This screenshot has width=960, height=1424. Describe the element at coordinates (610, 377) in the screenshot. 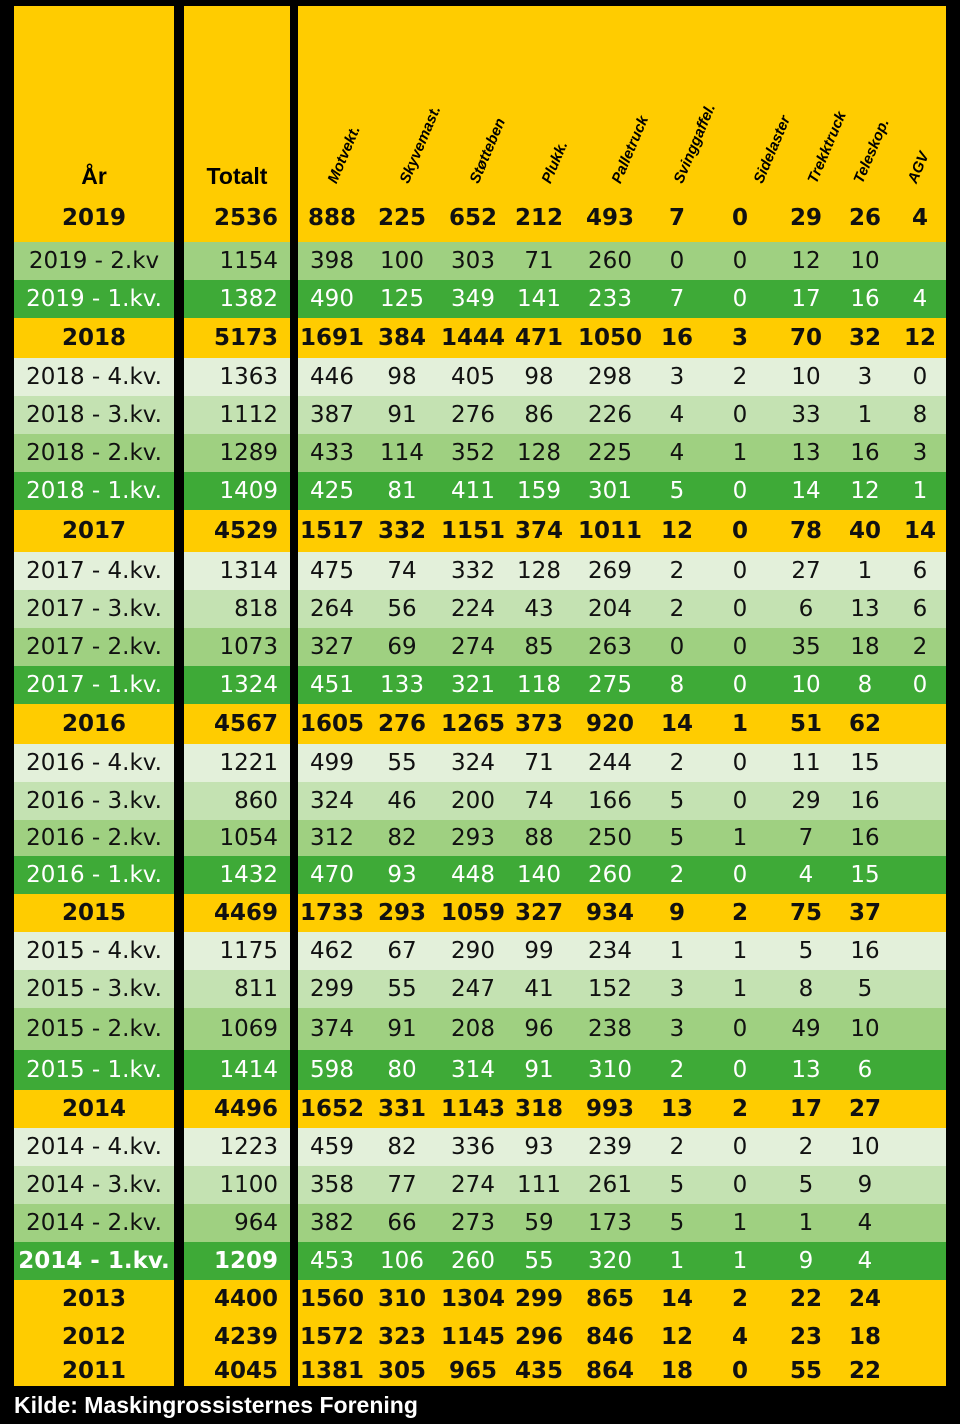

I see `cell-palletruck: 298` at that location.